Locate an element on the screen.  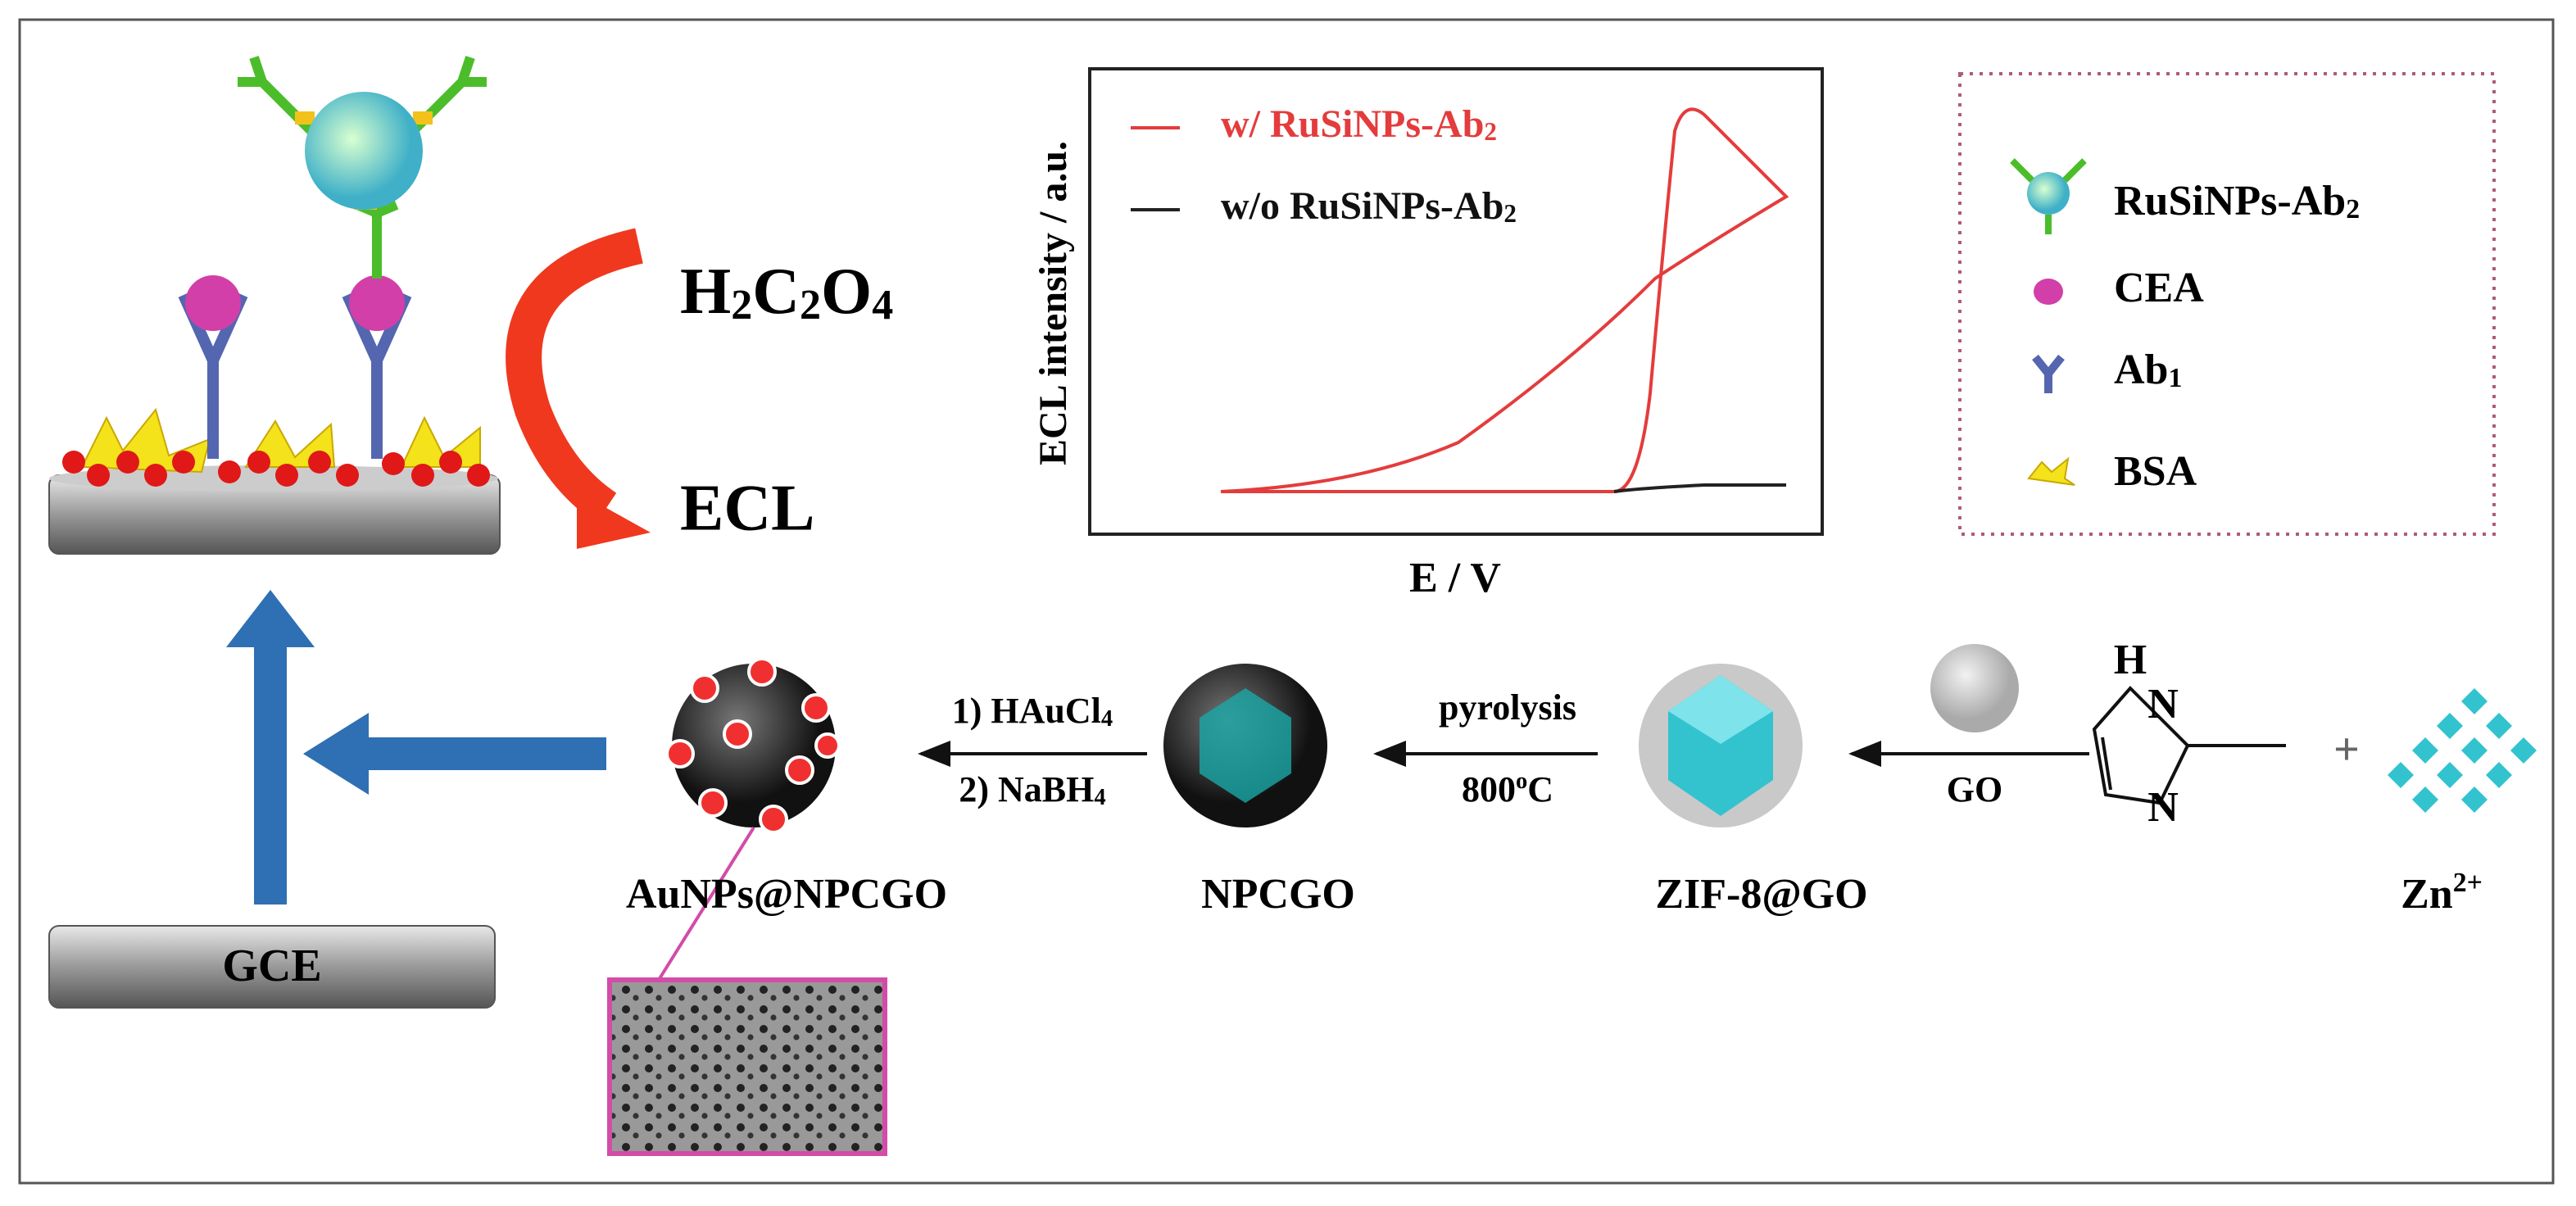
superscript: 2+ is located at coordinates (2468, 883).